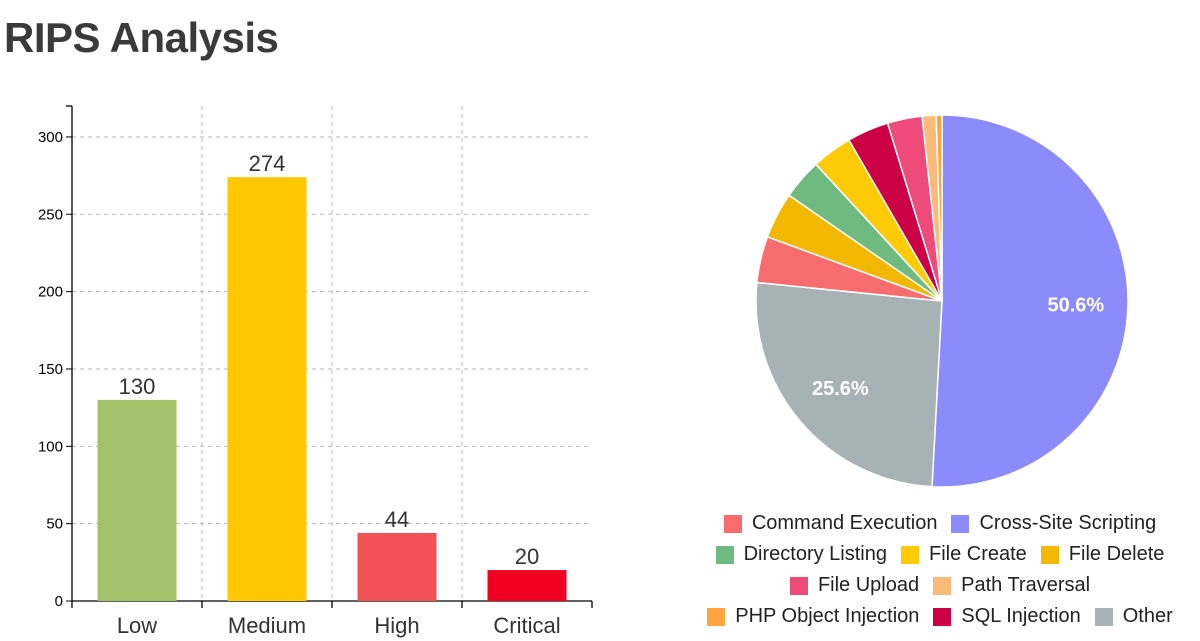 The width and height of the screenshot is (1200, 641). What do you see at coordinates (267, 625) in the screenshot?
I see `x-tick-label: Medium` at bounding box center [267, 625].